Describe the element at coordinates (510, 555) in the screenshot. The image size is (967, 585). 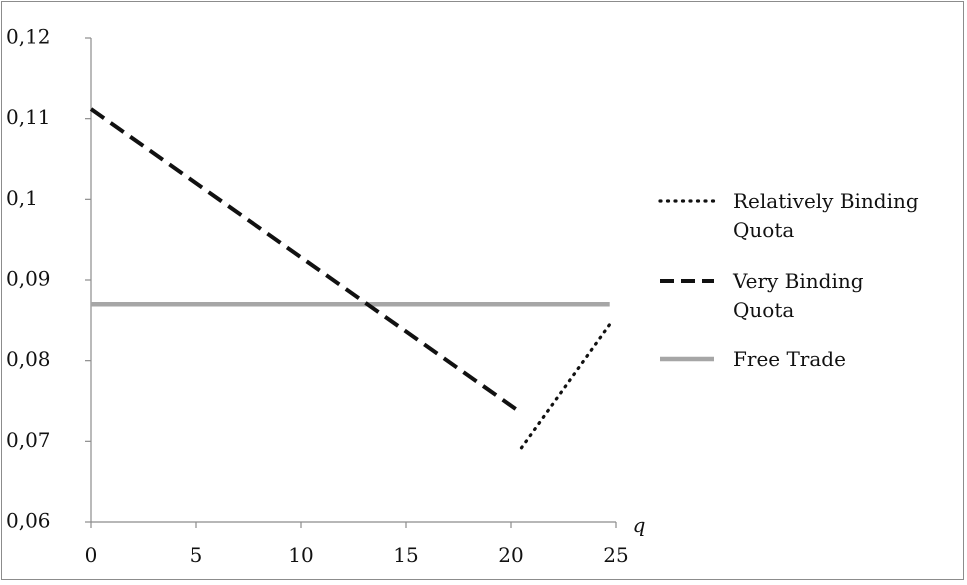
I see `x-tick-label: 20` at that location.